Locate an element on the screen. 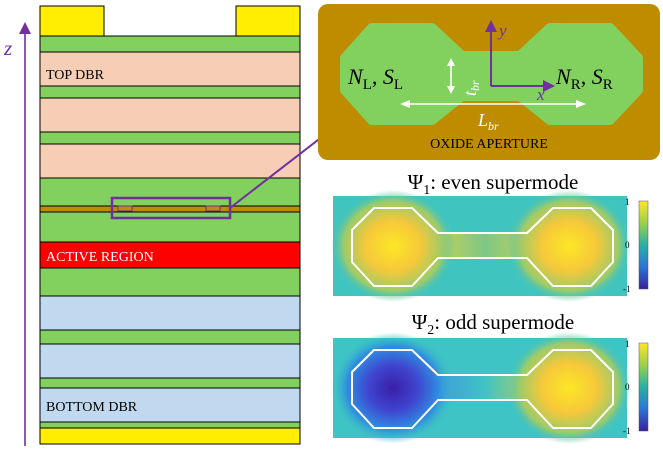  top-contact-right is located at coordinates (268, 21).